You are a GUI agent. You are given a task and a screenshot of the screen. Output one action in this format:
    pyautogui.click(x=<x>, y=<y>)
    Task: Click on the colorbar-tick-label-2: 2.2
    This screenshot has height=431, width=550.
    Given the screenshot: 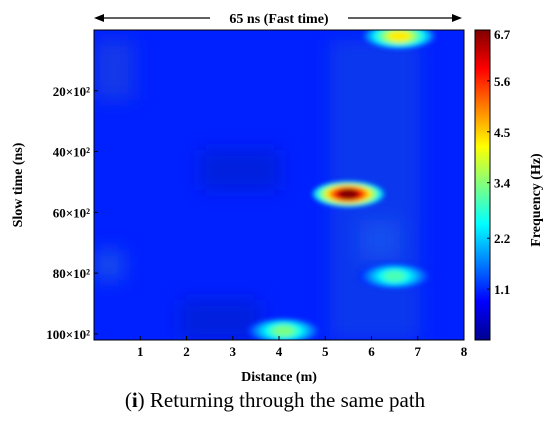 What is the action you would take?
    pyautogui.click(x=502, y=238)
    